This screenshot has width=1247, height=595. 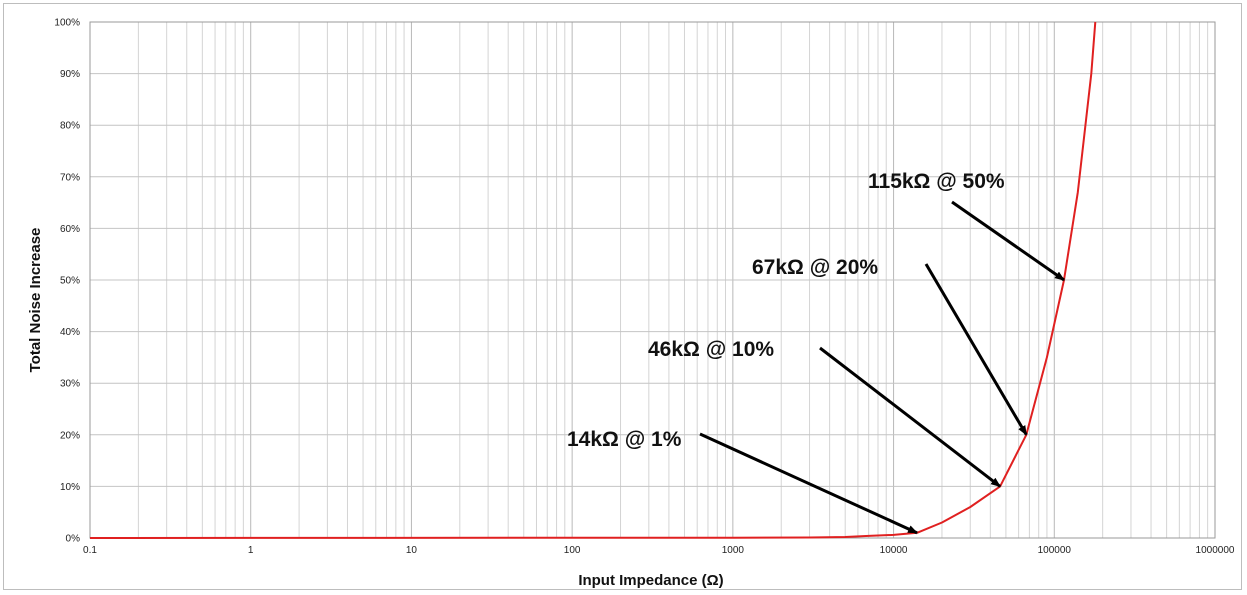 What do you see at coordinates (624, 439) in the screenshot?
I see `annotation-label: 14kΩ @ 1%` at bounding box center [624, 439].